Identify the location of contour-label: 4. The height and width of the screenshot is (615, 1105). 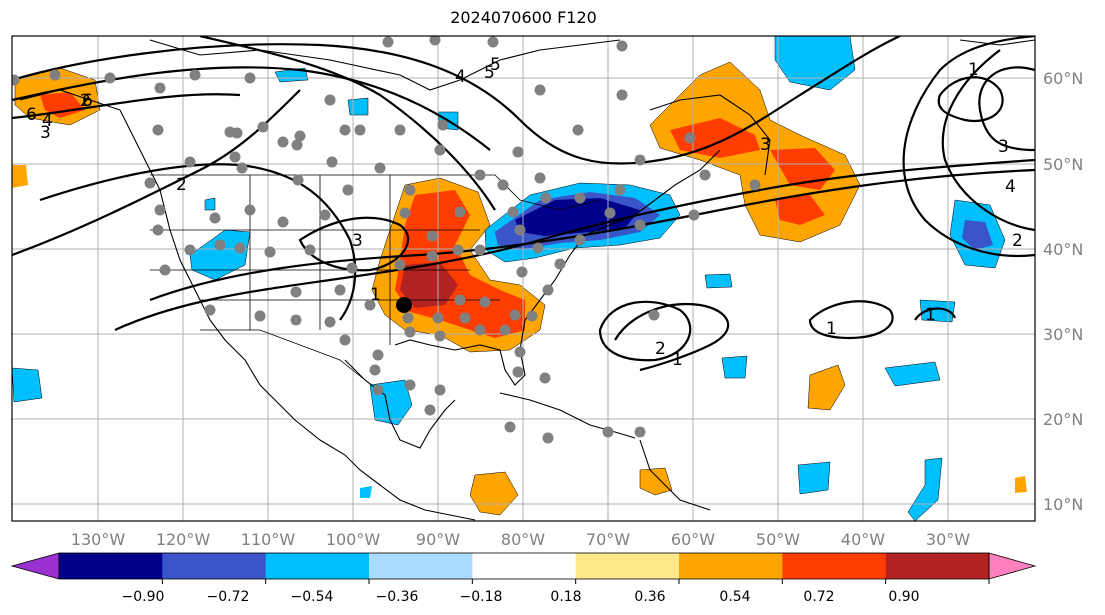
(47, 121).